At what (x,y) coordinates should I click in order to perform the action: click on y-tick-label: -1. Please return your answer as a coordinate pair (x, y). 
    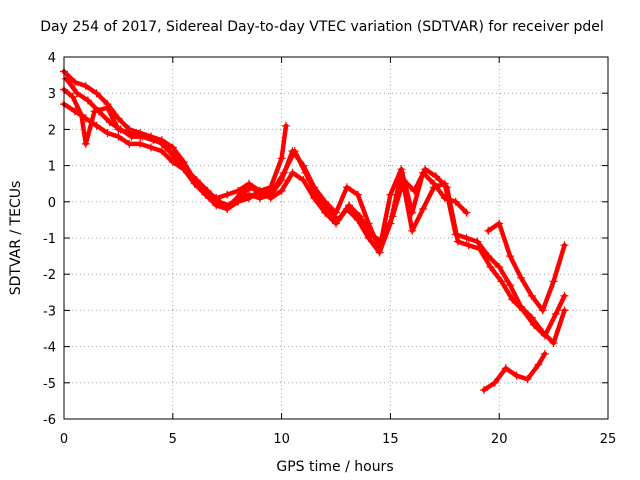
    Looking at the image, I should click on (49, 239).